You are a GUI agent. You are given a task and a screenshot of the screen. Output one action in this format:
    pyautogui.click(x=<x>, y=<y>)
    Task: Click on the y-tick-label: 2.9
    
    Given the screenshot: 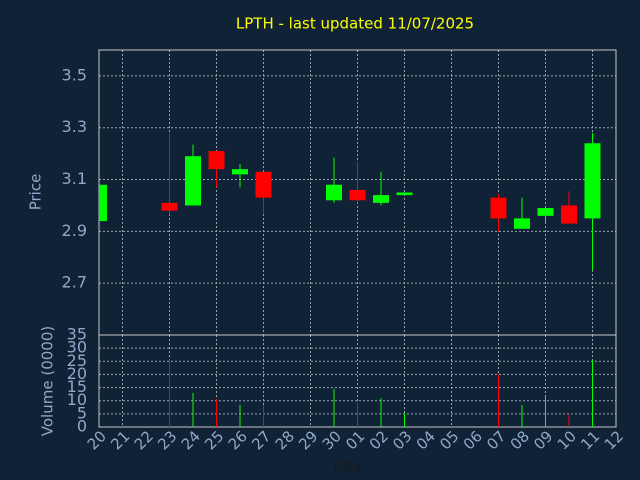 What is the action you would take?
    pyautogui.click(x=74, y=230)
    